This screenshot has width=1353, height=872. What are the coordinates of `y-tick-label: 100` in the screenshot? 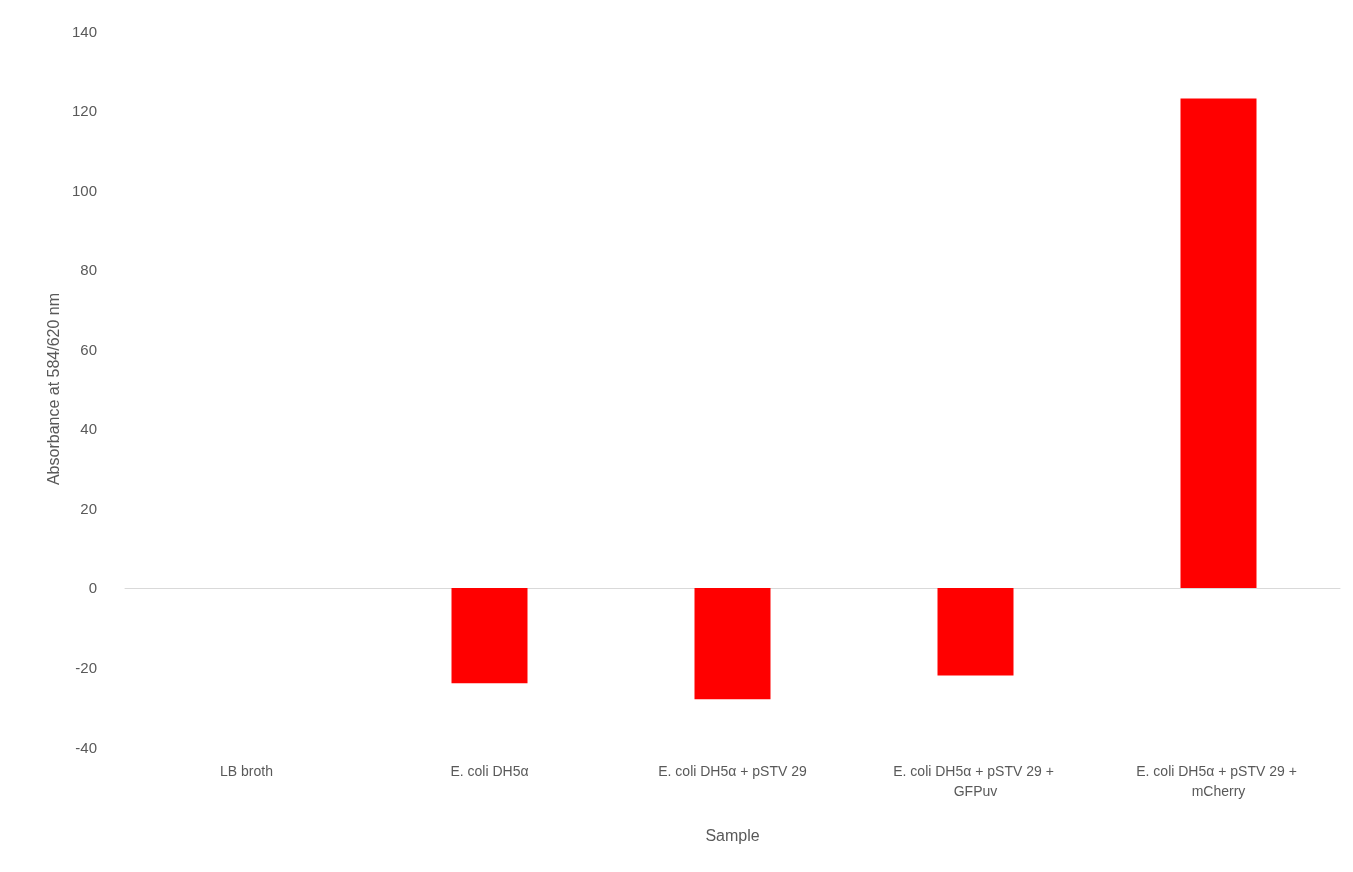 It's located at (84, 190).